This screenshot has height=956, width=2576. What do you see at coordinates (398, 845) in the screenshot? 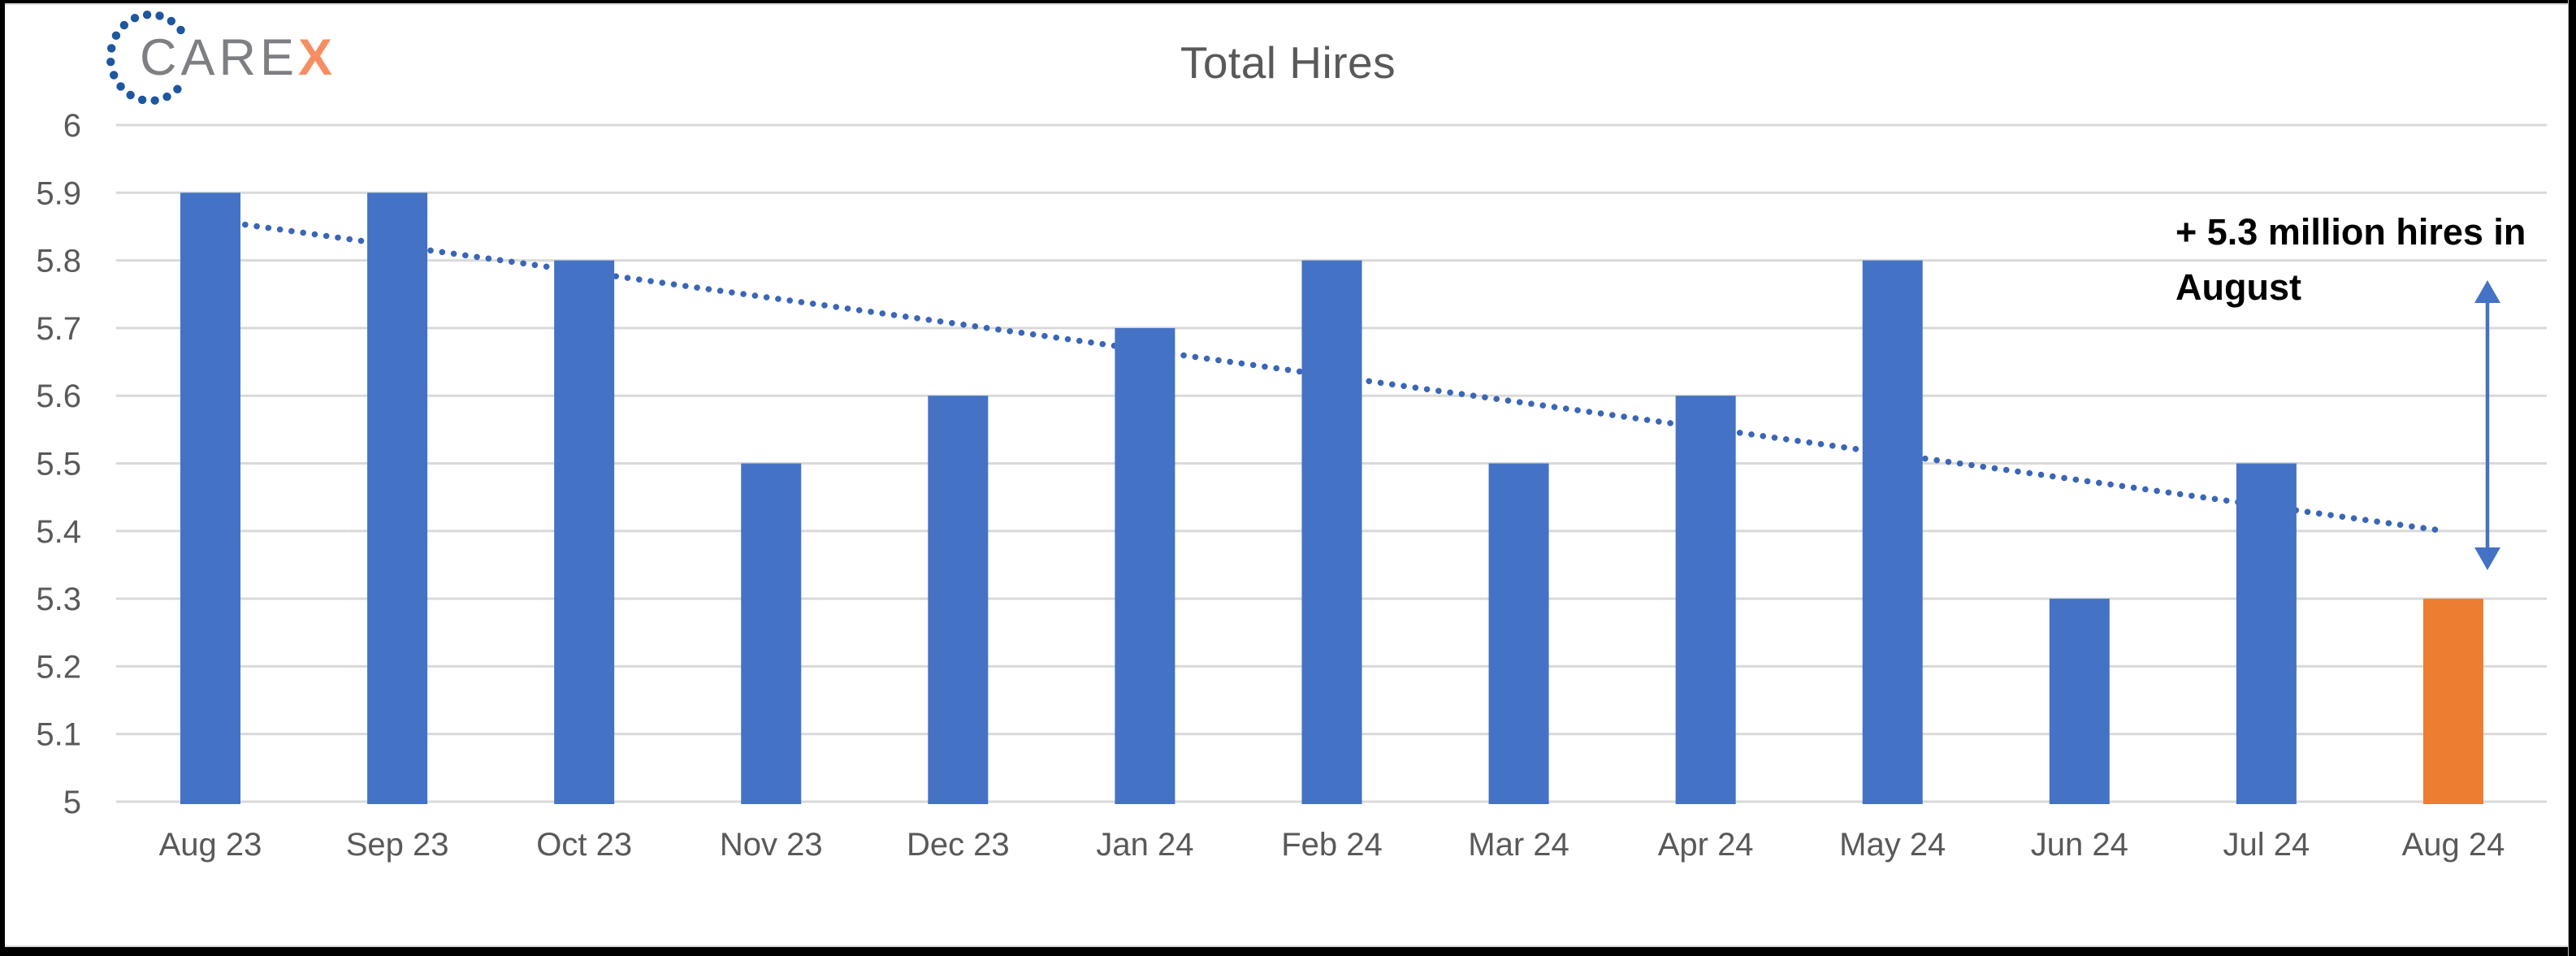
I see `x-axis-tick-label: Sep 23` at bounding box center [398, 845].